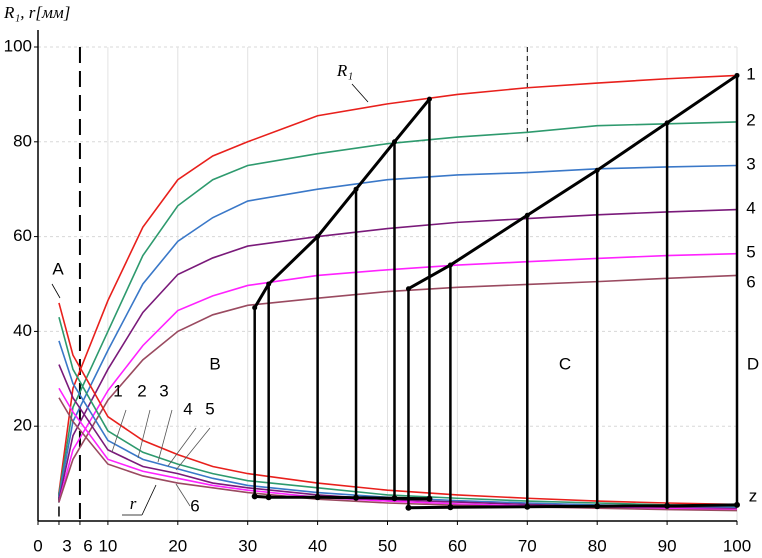 This screenshot has width=762, height=558. Describe the element at coordinates (66, 545) in the screenshot. I see `x-tick-label: 3` at that location.